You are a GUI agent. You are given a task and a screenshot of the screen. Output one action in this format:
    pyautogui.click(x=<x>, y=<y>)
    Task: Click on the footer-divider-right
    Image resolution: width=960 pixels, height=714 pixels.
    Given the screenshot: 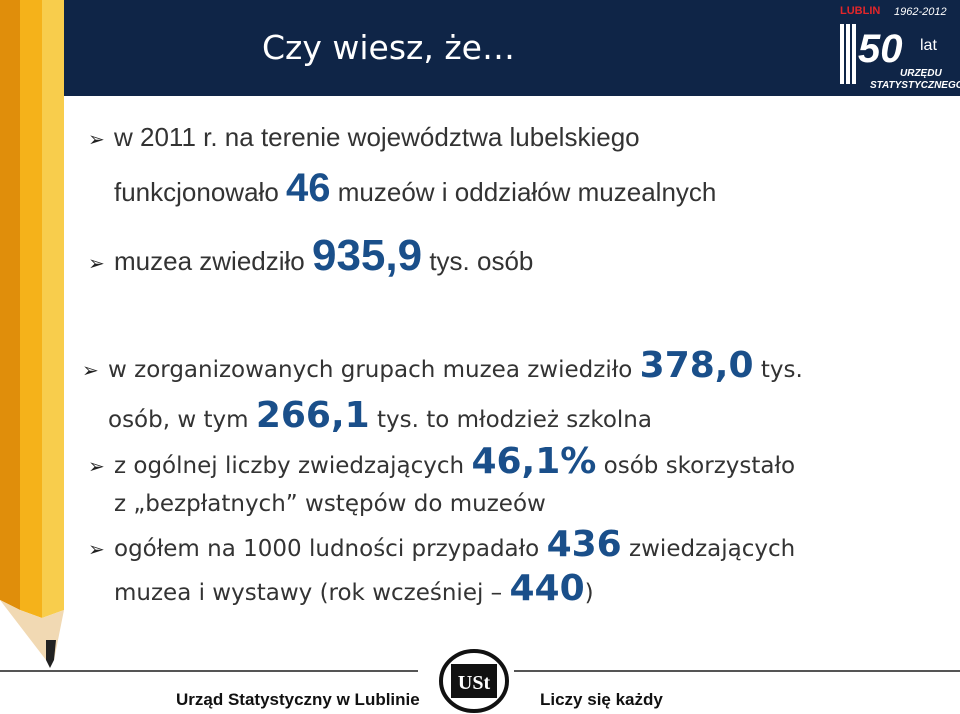 What is the action you would take?
    pyautogui.click(x=737, y=671)
    